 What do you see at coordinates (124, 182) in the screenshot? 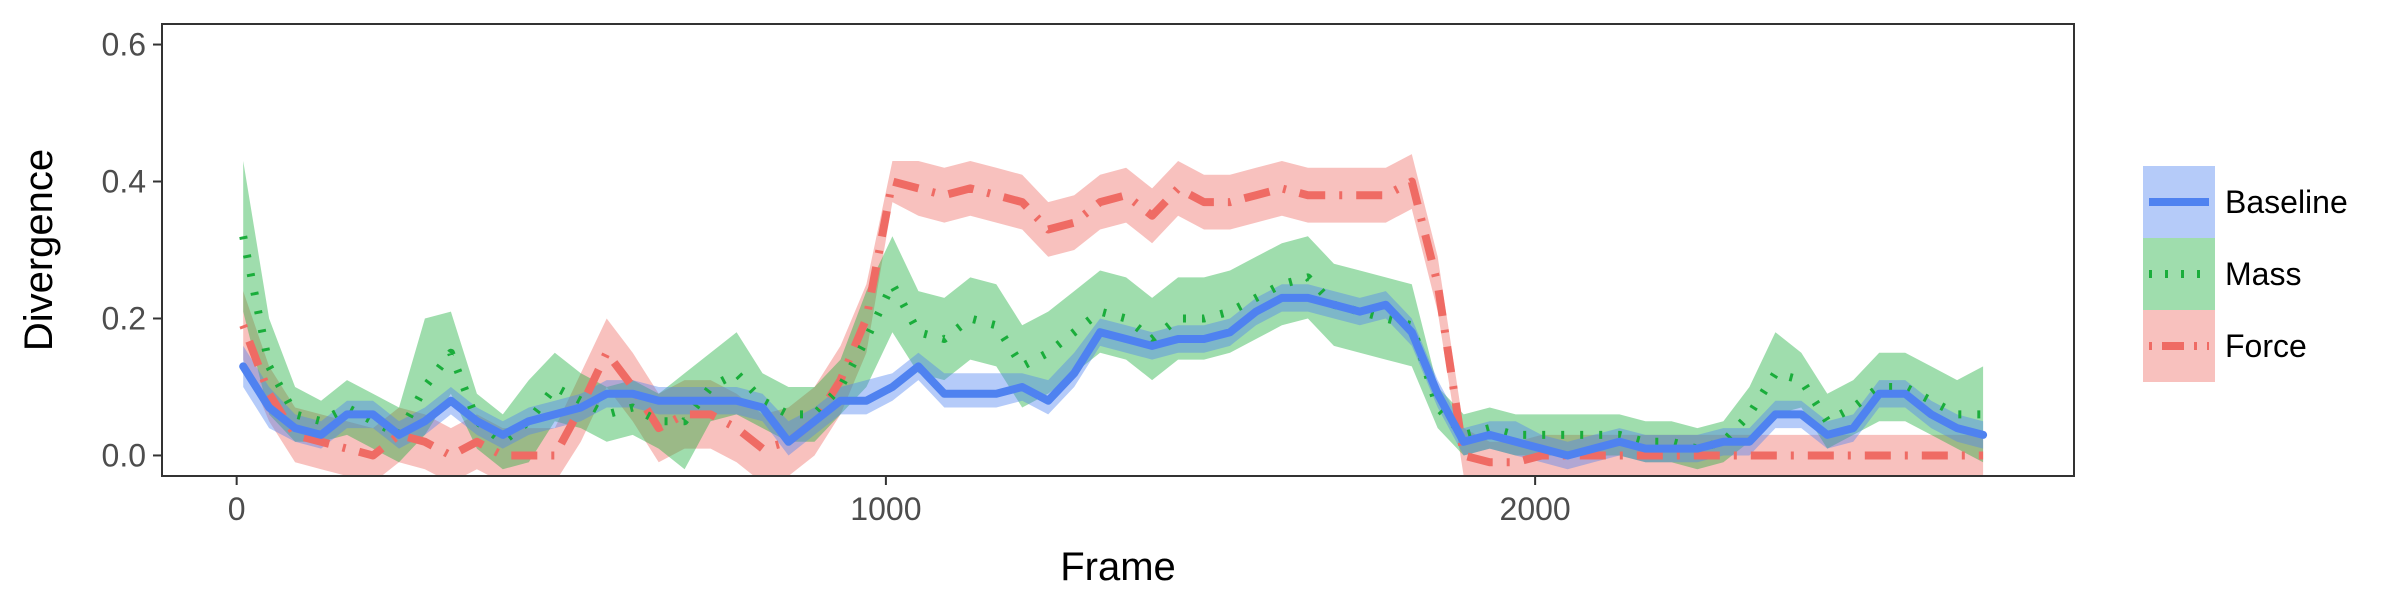
I see `y-tick-label: 0.4` at bounding box center [124, 182].